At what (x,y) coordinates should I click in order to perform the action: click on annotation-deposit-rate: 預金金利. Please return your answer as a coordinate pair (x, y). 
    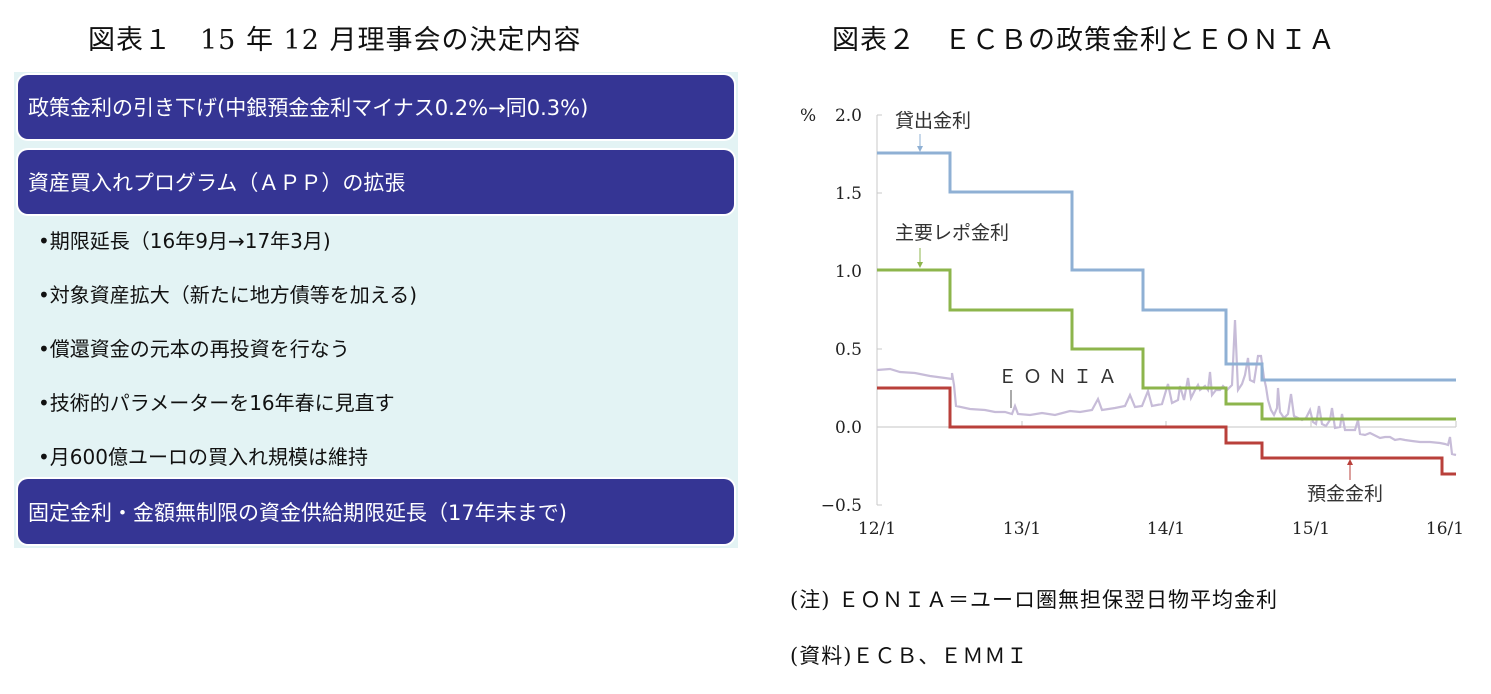
    Looking at the image, I should click on (1345, 482).